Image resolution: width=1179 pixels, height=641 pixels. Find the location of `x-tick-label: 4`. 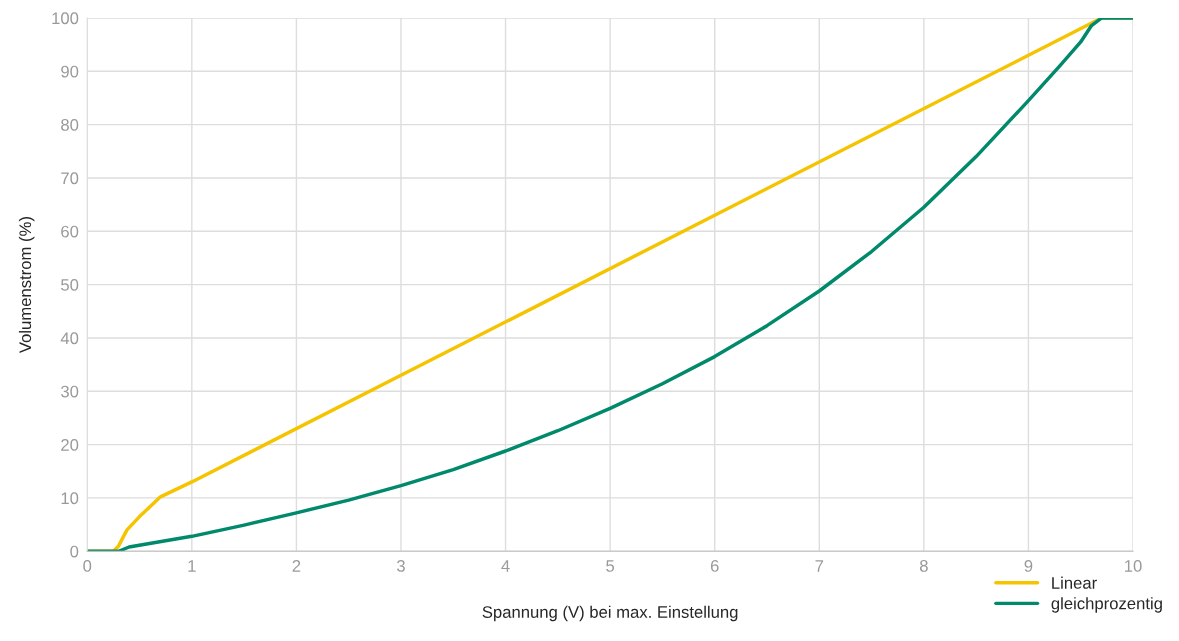

x-tick-label: 4 is located at coordinates (505, 566).